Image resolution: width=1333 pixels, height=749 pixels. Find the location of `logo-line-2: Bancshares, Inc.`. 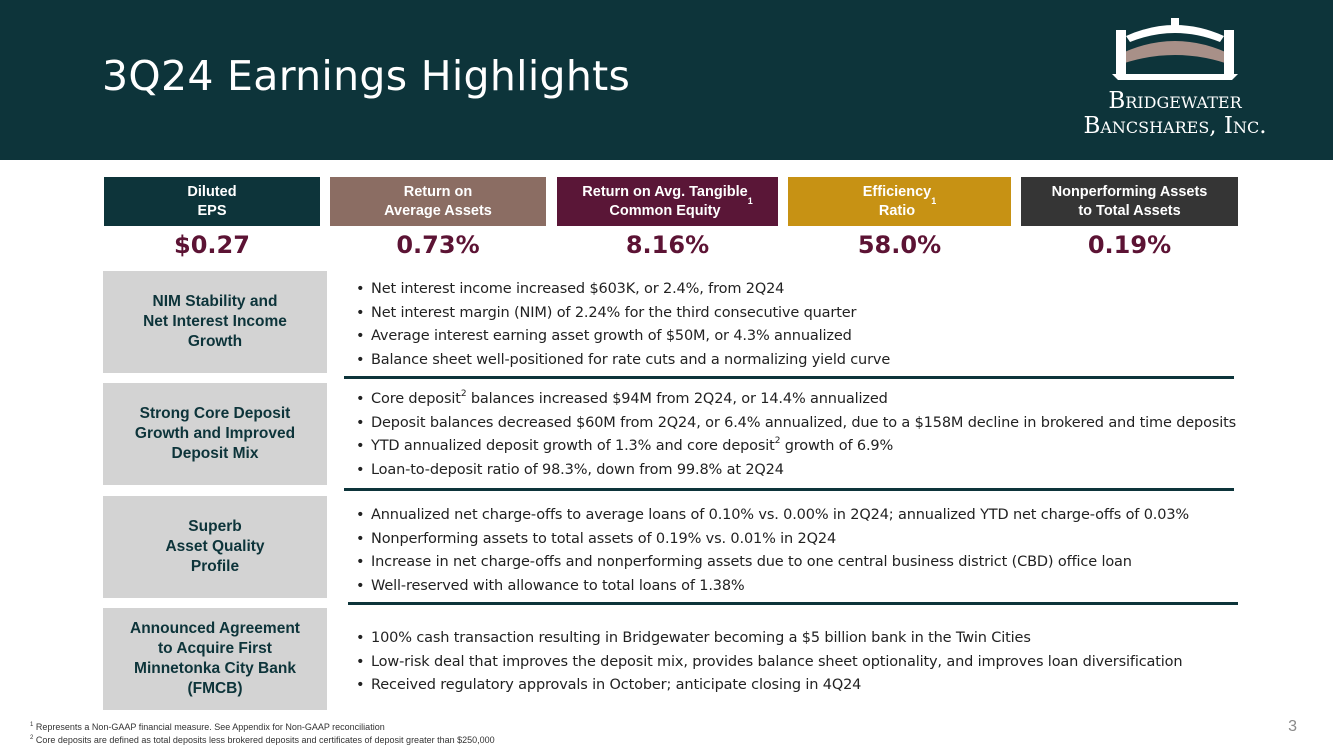

logo-line-2: Bancshares, Inc. is located at coordinates (1175, 126).